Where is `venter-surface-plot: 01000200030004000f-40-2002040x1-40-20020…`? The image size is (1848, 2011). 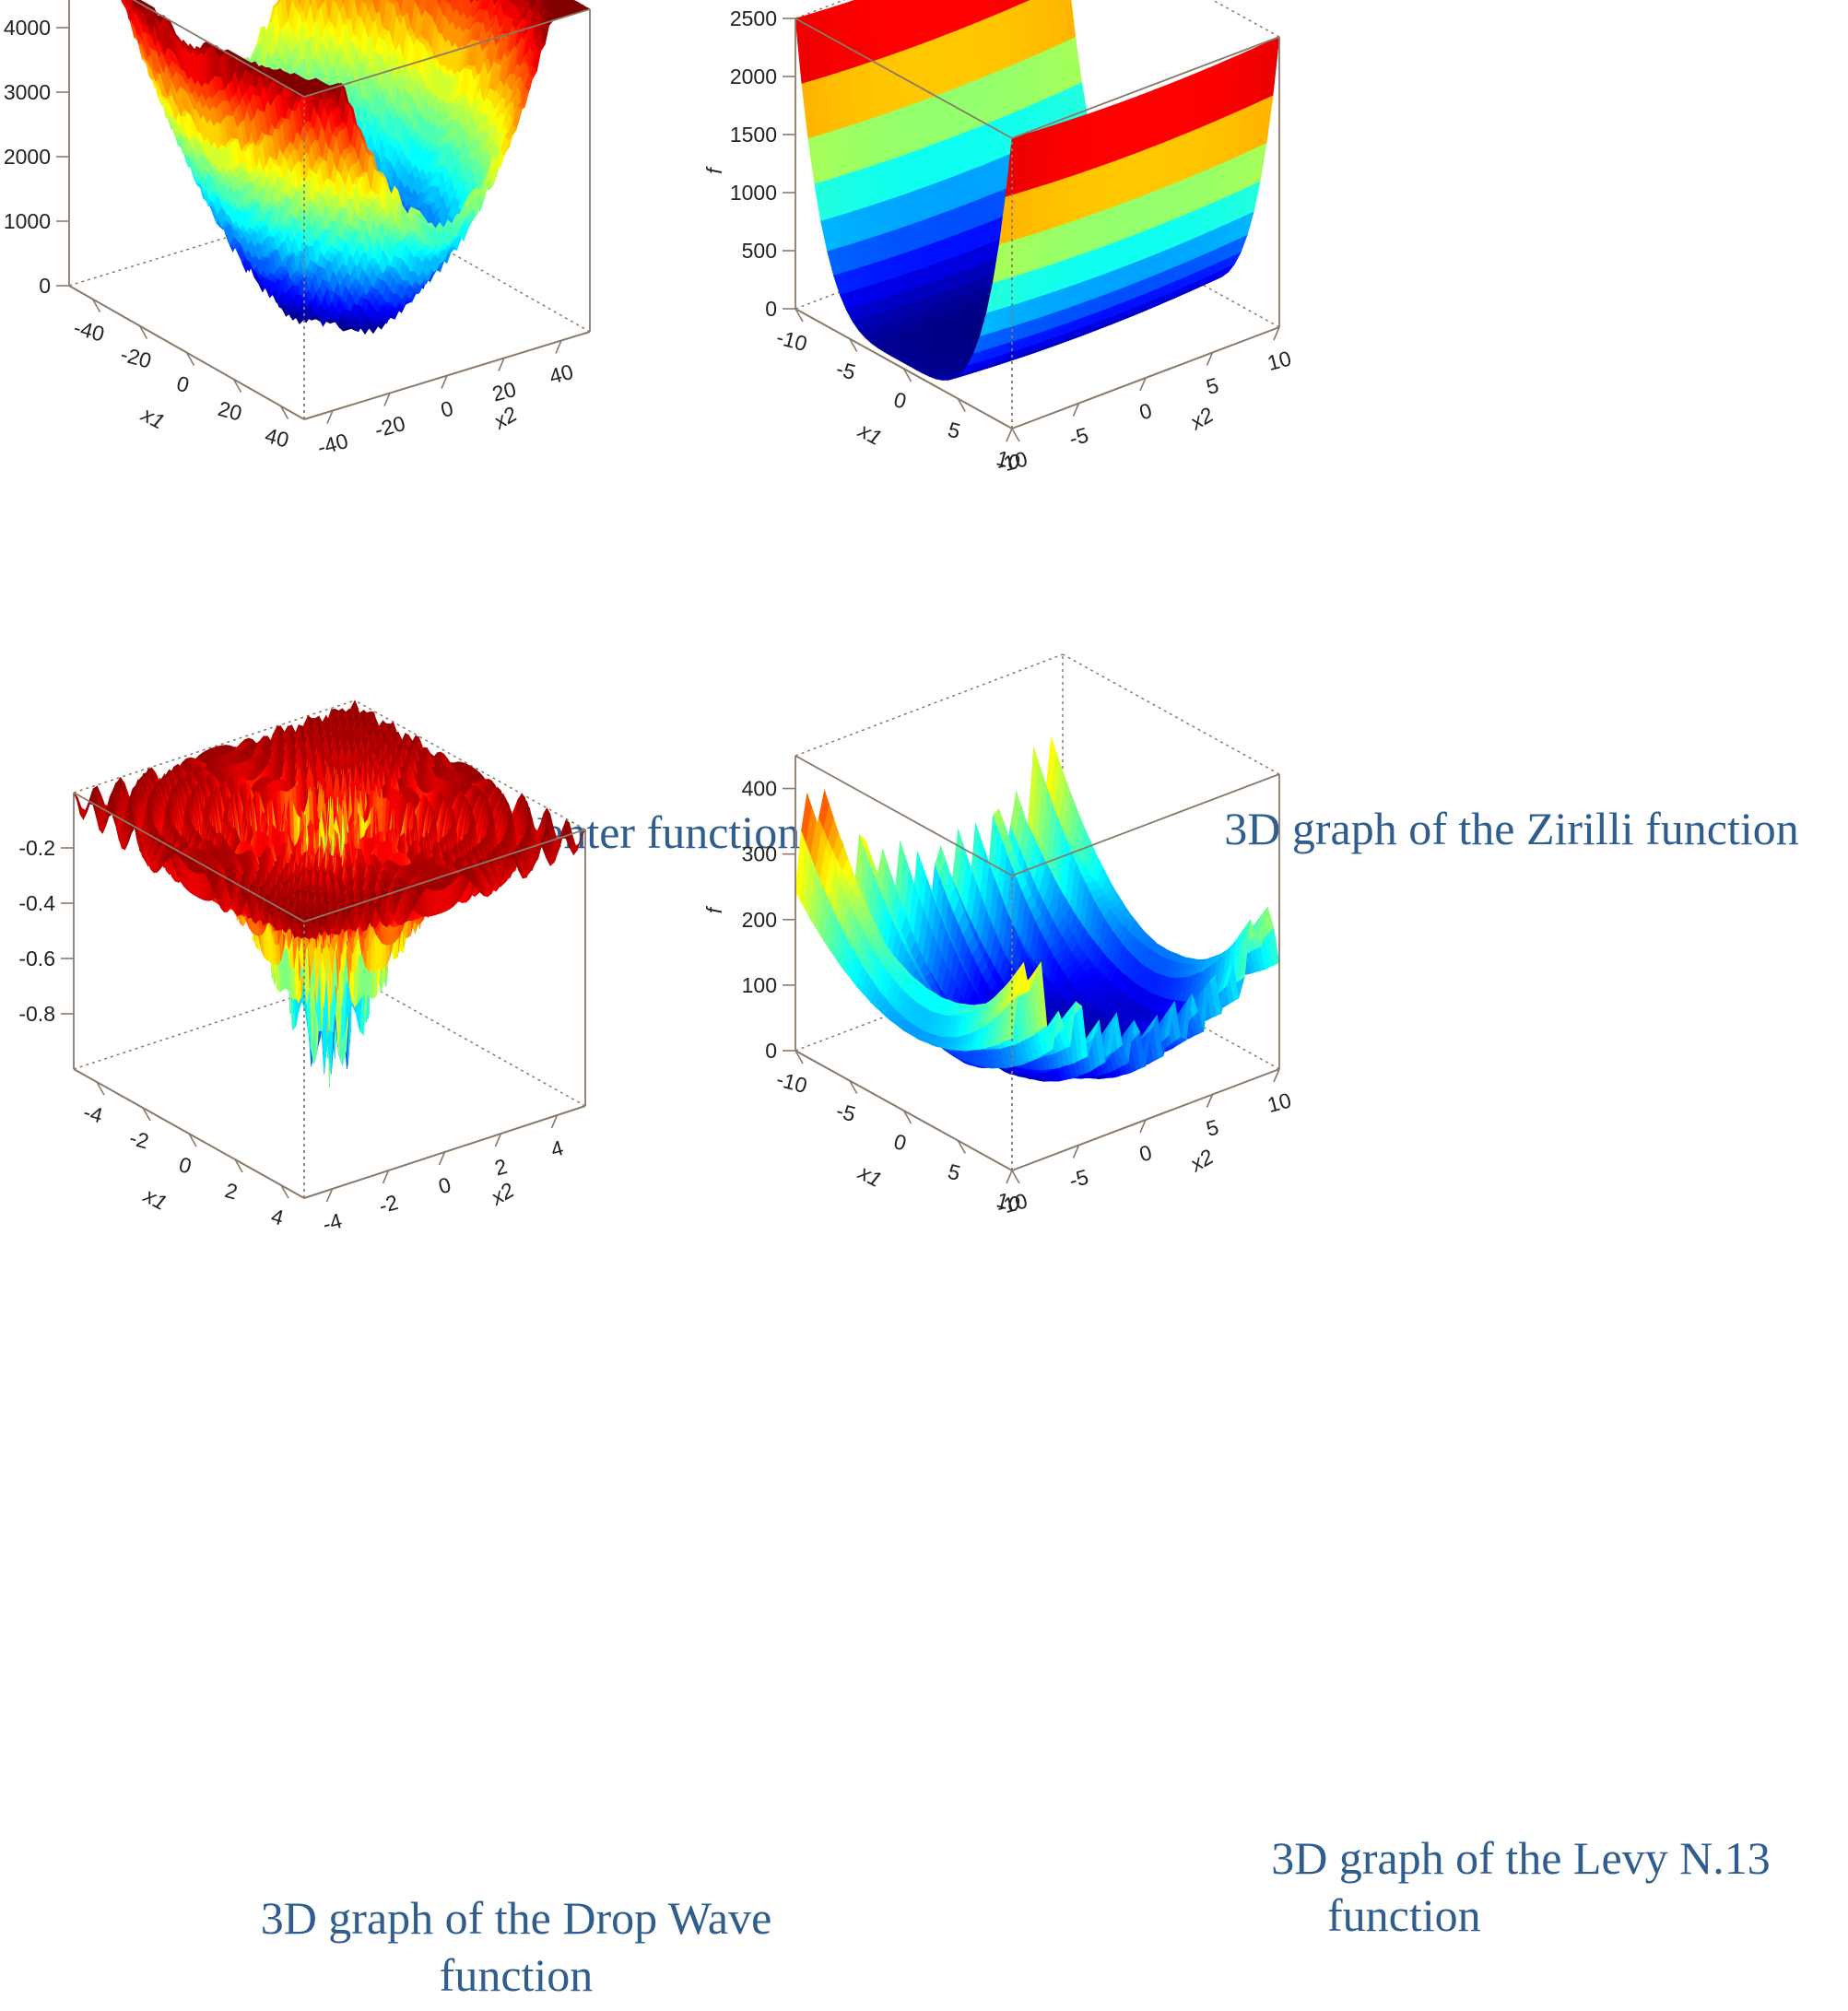
venter-surface-plot: 01000200030004000f-40-2002040x1-40-20020… is located at coordinates (297, 230).